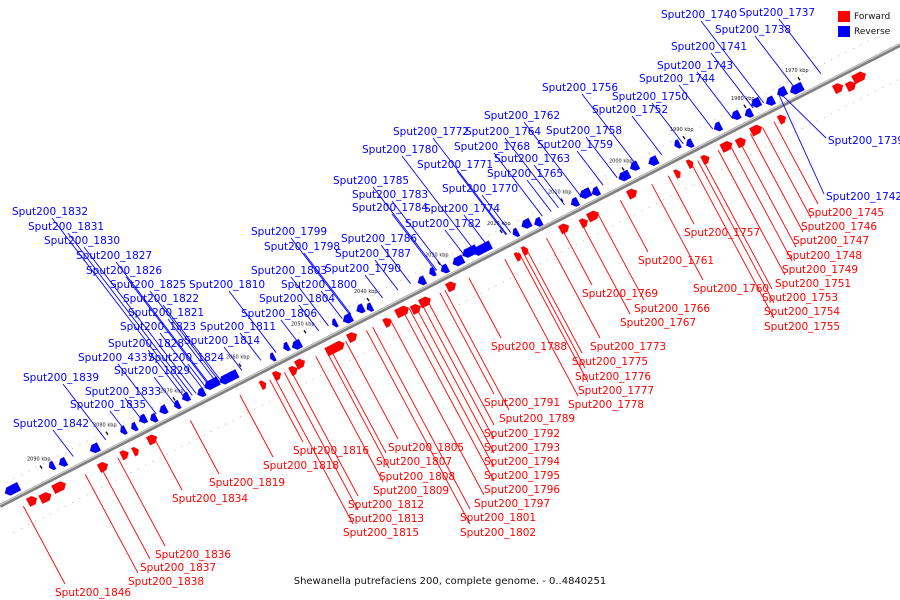 The image size is (900, 600). Describe the element at coordinates (193, 555) in the screenshot. I see `gene-label-1836: Sput200_1836` at that location.